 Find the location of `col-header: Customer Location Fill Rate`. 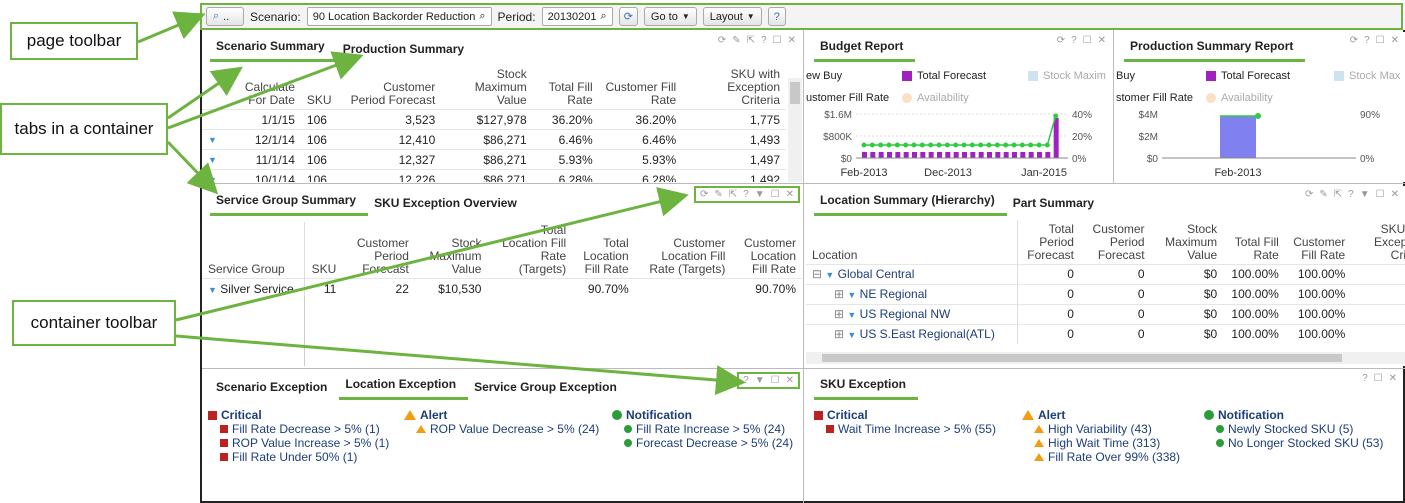

col-header: Customer Location Fill Rate is located at coordinates (769, 256).